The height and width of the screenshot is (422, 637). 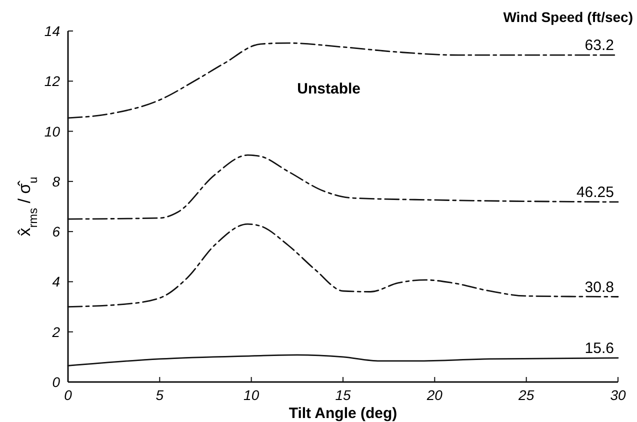 I want to click on series-label: 30.8, so click(x=599, y=287).